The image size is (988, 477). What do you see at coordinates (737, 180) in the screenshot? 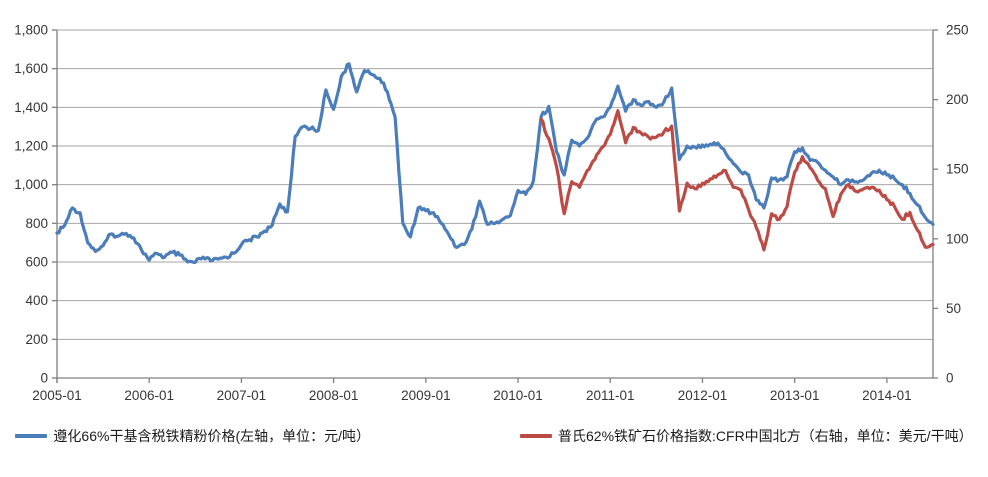
I see `red-price-series-line` at bounding box center [737, 180].